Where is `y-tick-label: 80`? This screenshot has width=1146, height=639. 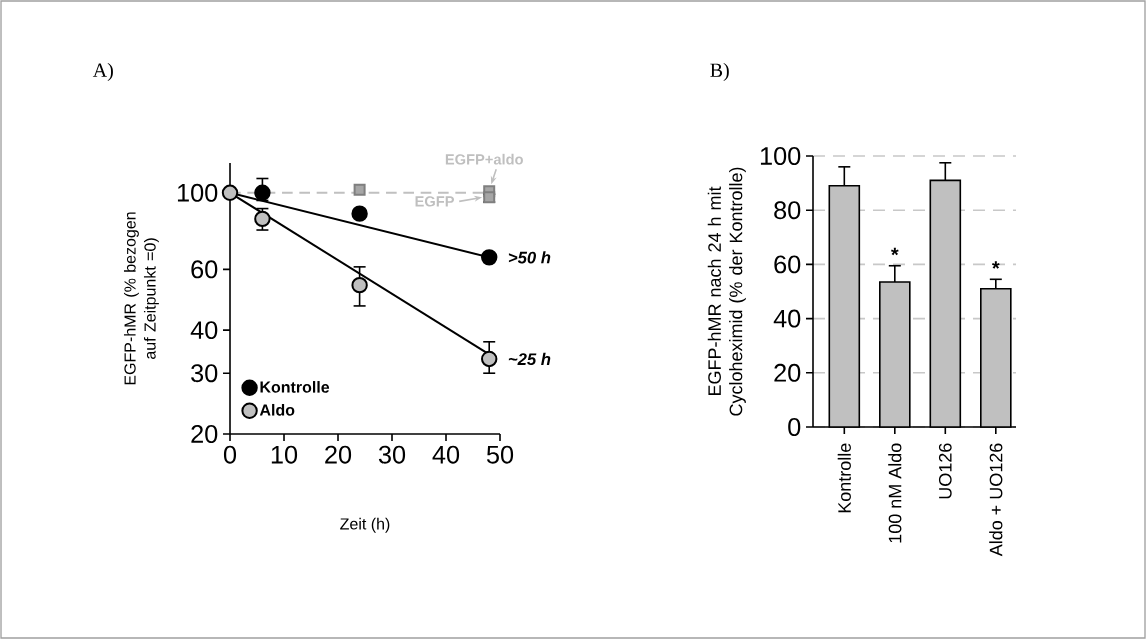
y-tick-label: 80 is located at coordinates (787, 210).